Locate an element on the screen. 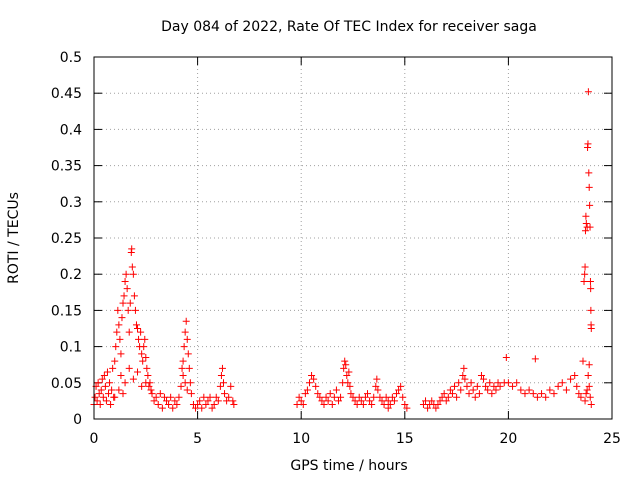  y-tick-label: 0.45 is located at coordinates (66, 94).